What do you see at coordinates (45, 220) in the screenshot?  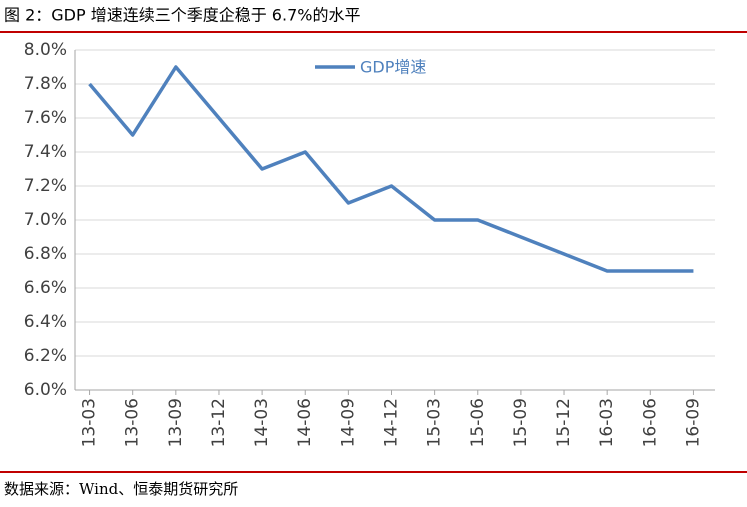 I see `y-tick-label: 7.0%` at bounding box center [45, 220].